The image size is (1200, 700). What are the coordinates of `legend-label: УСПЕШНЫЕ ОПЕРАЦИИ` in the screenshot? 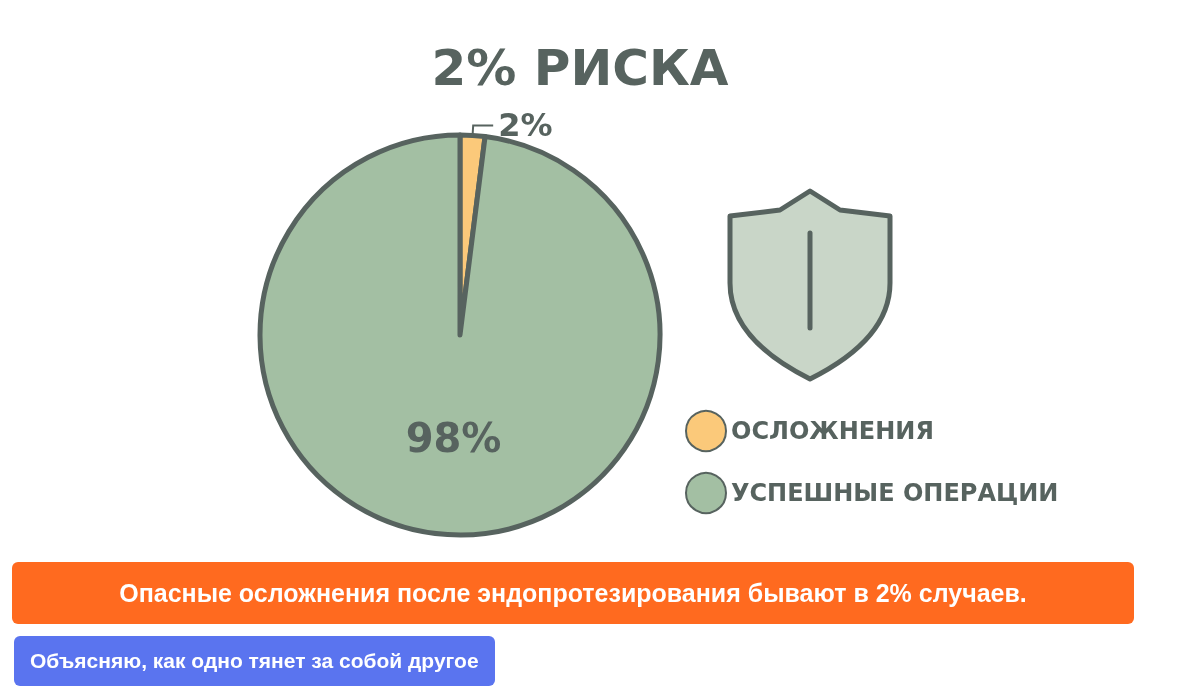 It's located at (895, 493).